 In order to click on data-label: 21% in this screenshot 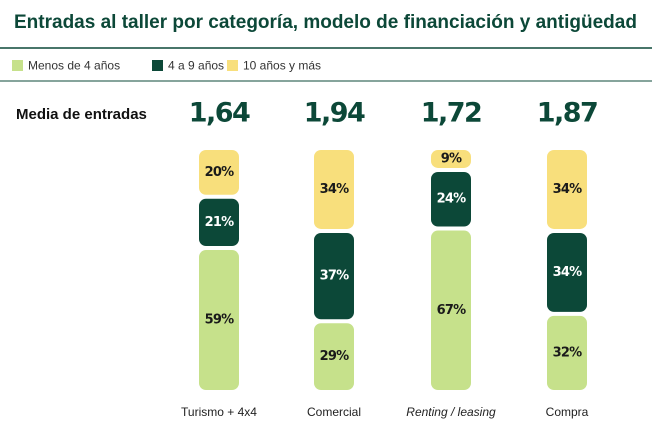, I will do `click(219, 222)`.